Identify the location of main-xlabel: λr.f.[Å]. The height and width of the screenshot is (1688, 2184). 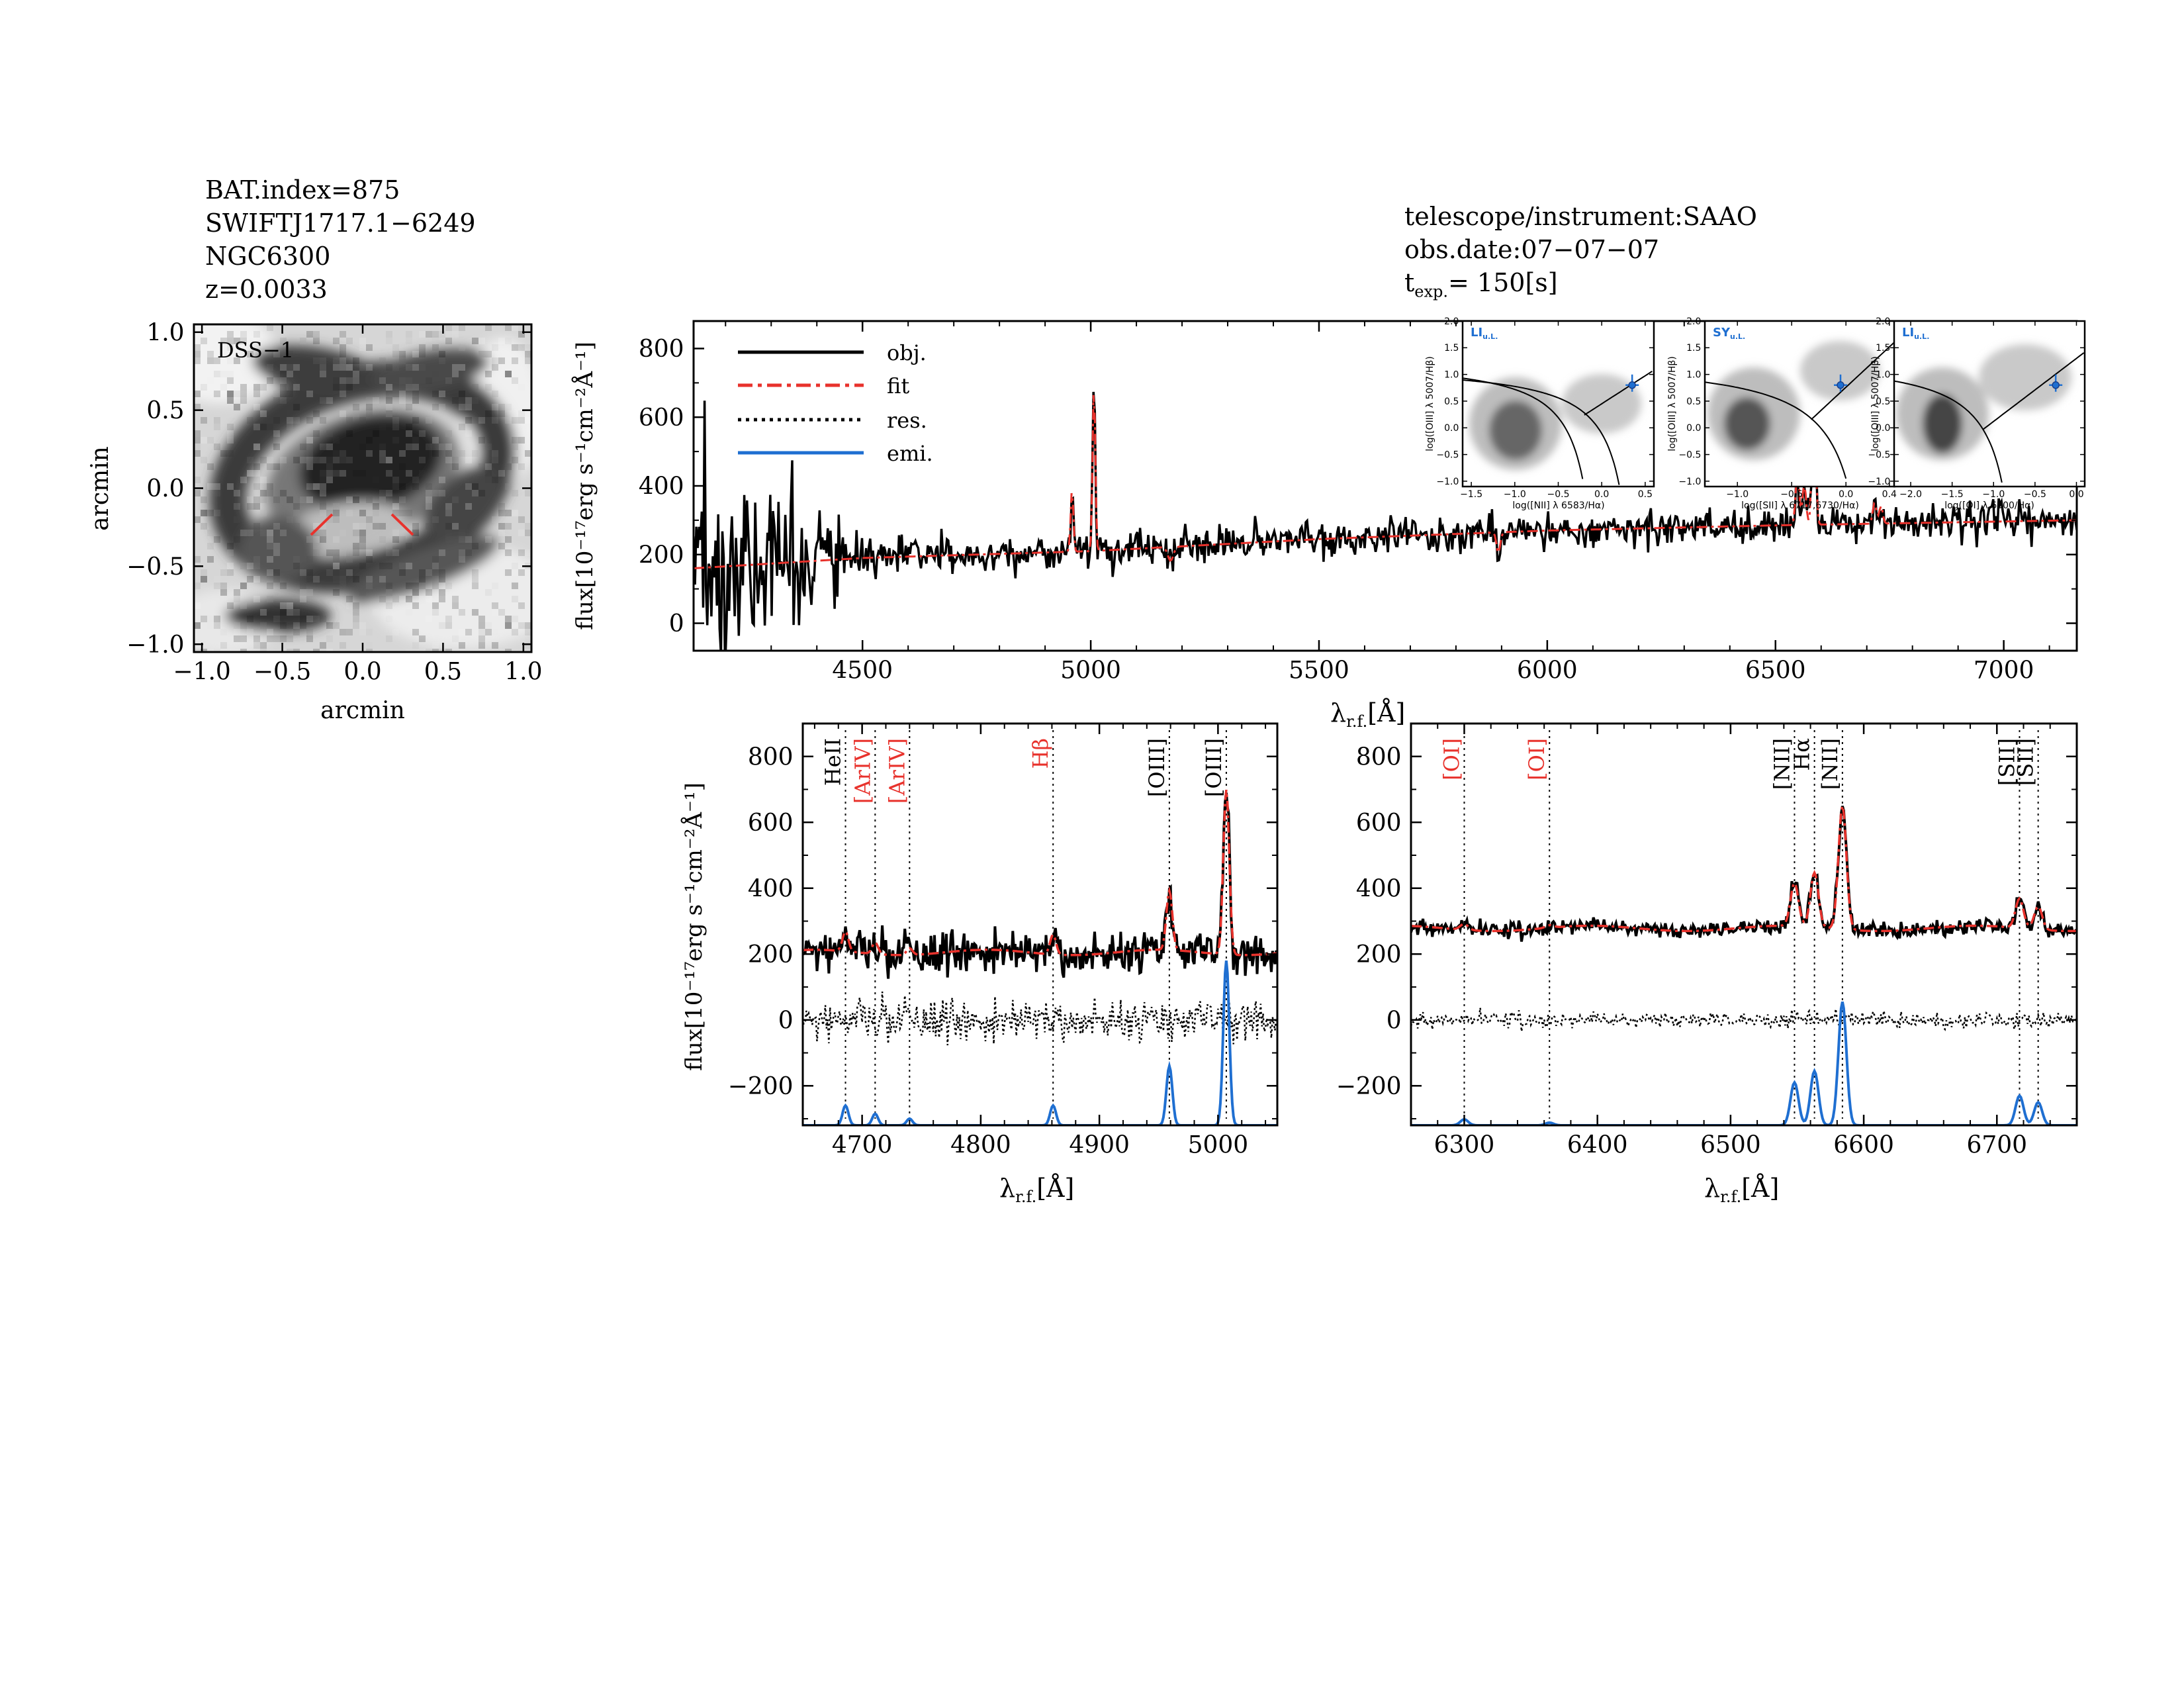
(1368, 714).